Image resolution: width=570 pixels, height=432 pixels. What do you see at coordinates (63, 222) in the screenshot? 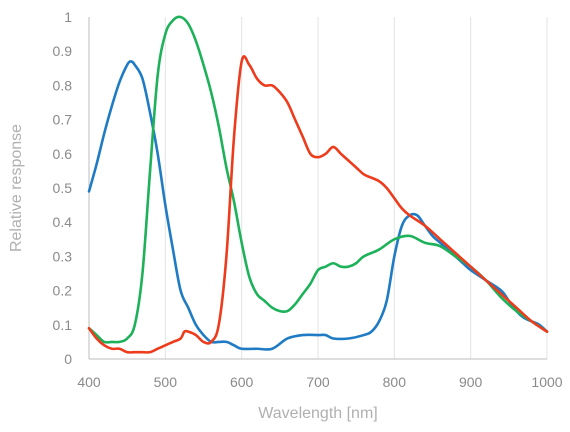
I see `y-tick-label: 0.4` at bounding box center [63, 222].